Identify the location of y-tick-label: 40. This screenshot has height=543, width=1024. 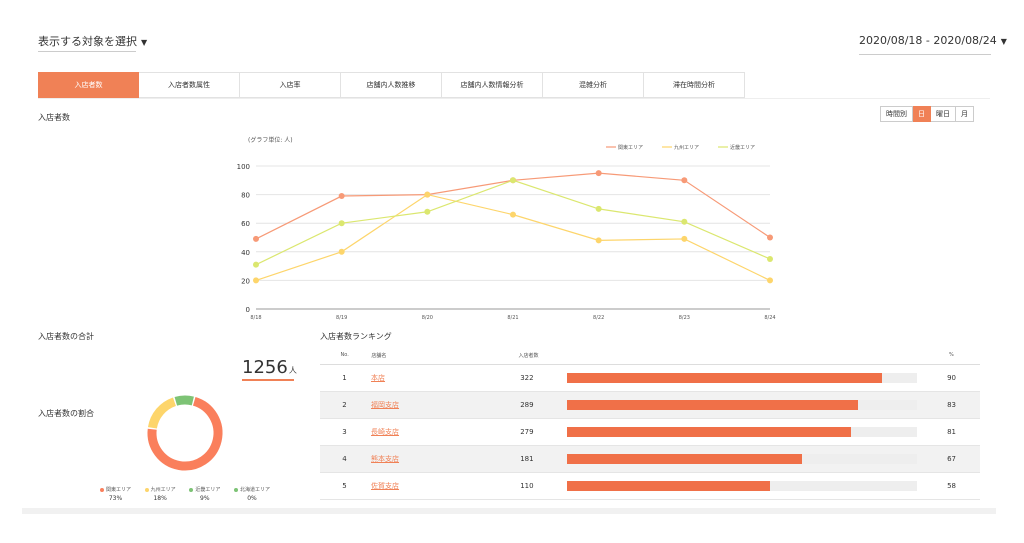
(245, 253).